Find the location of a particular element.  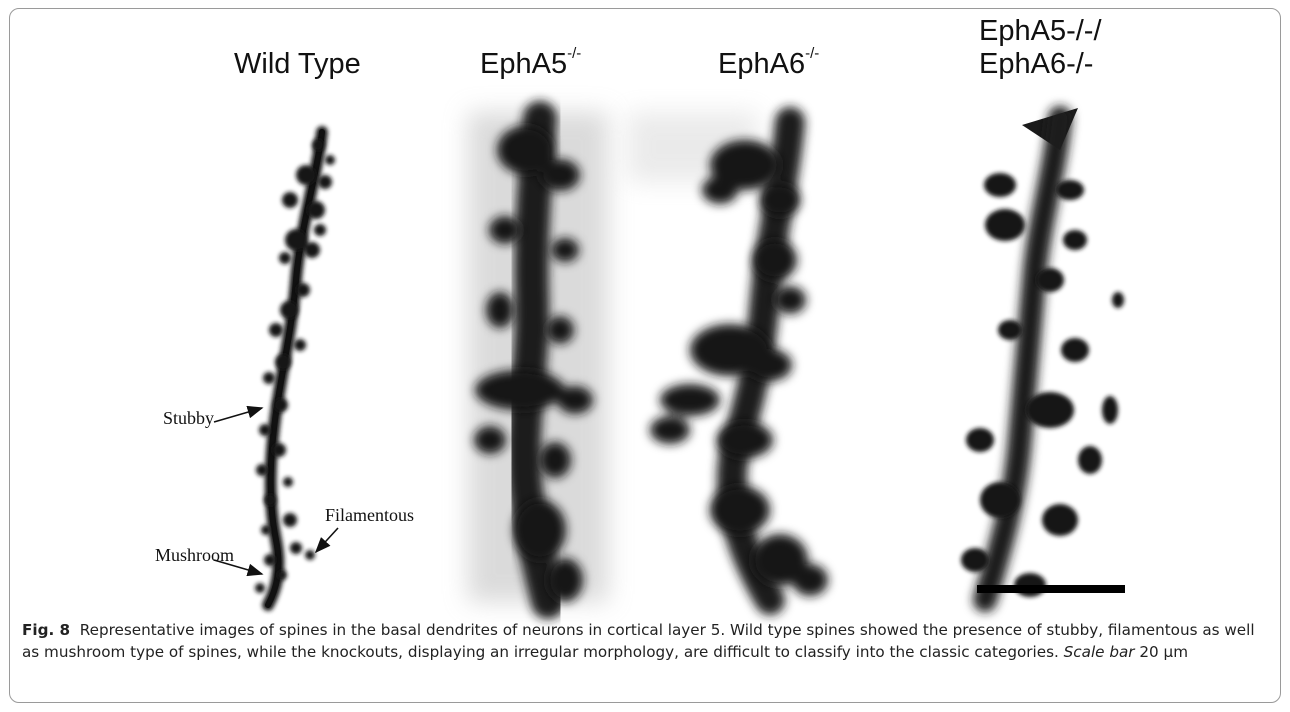

panel-label-epha6: EphA6-/- is located at coordinates (769, 62).